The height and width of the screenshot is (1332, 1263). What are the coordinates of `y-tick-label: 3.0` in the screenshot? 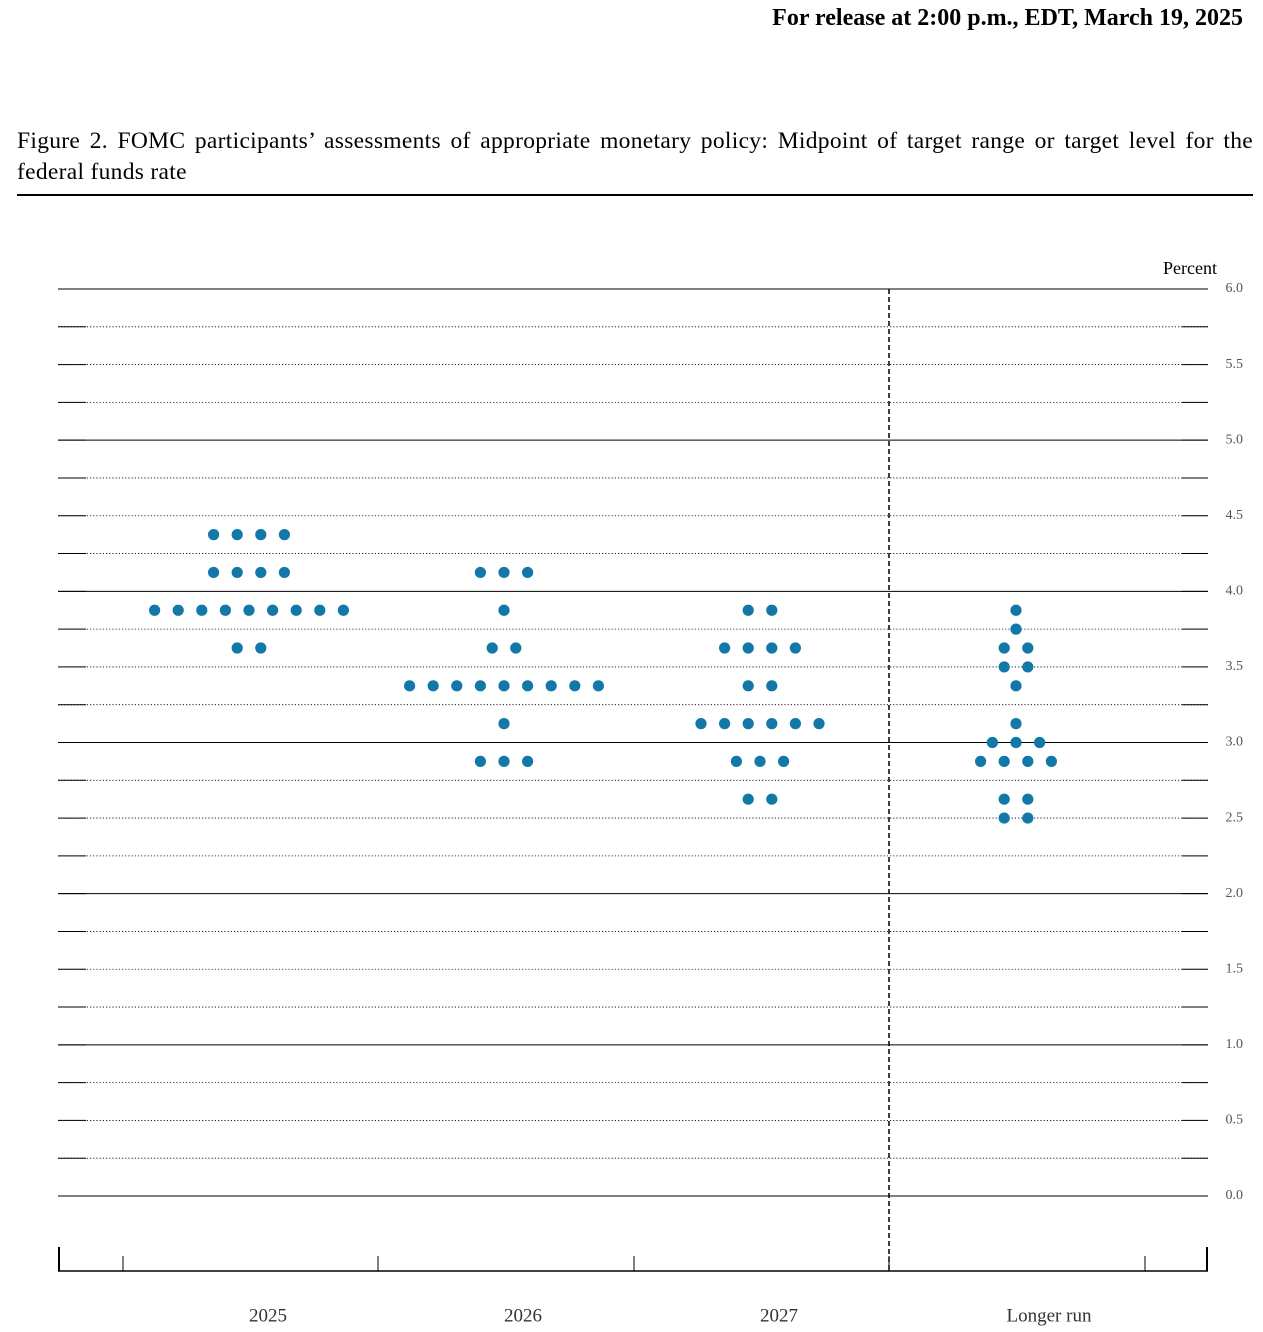 It's located at (1235, 742).